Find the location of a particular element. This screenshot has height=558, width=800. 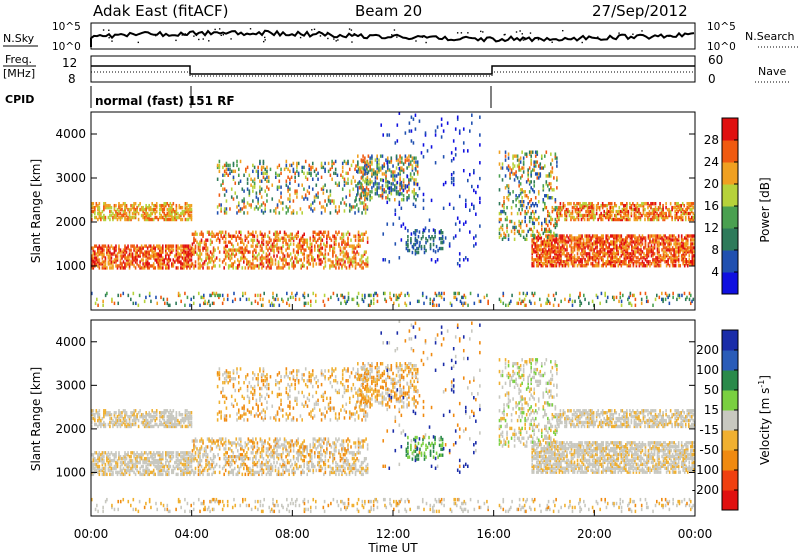

nsearch-tick-bottom: 10^0 is located at coordinates (721, 47).